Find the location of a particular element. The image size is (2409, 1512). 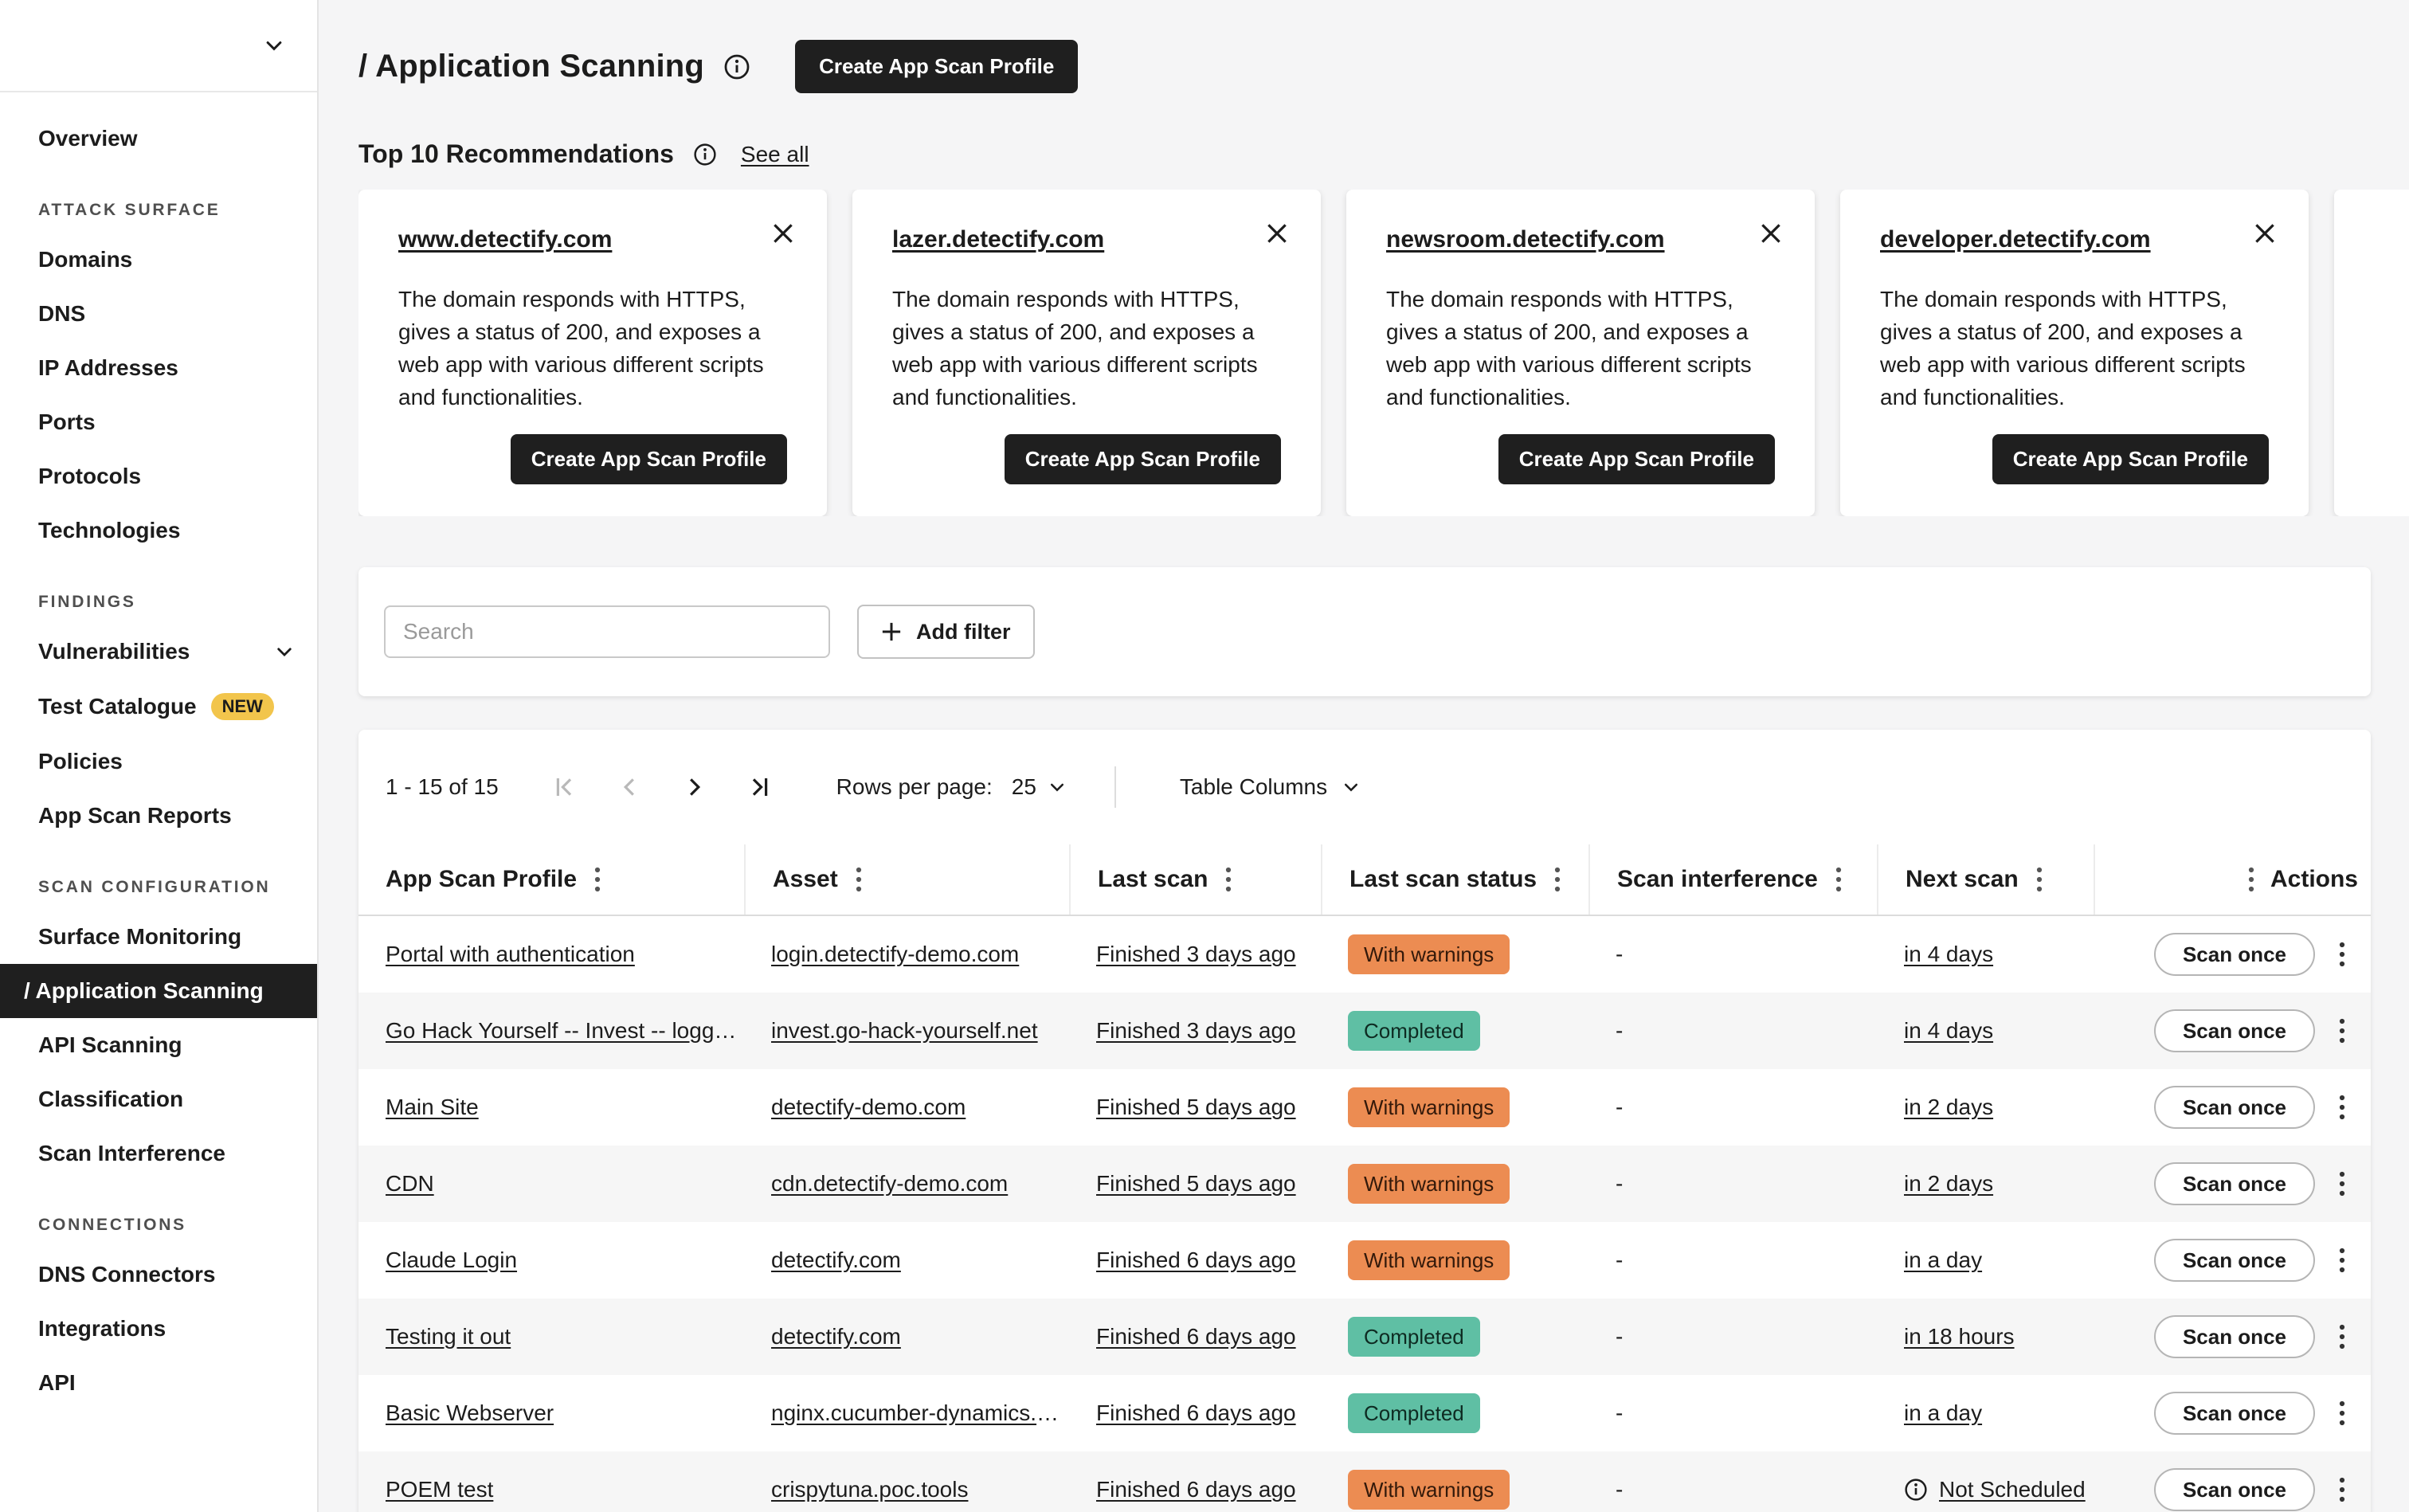

app-scan-profile-link: Go Hack Yourself -- Invest -- logged in is located at coordinates (565, 1030).